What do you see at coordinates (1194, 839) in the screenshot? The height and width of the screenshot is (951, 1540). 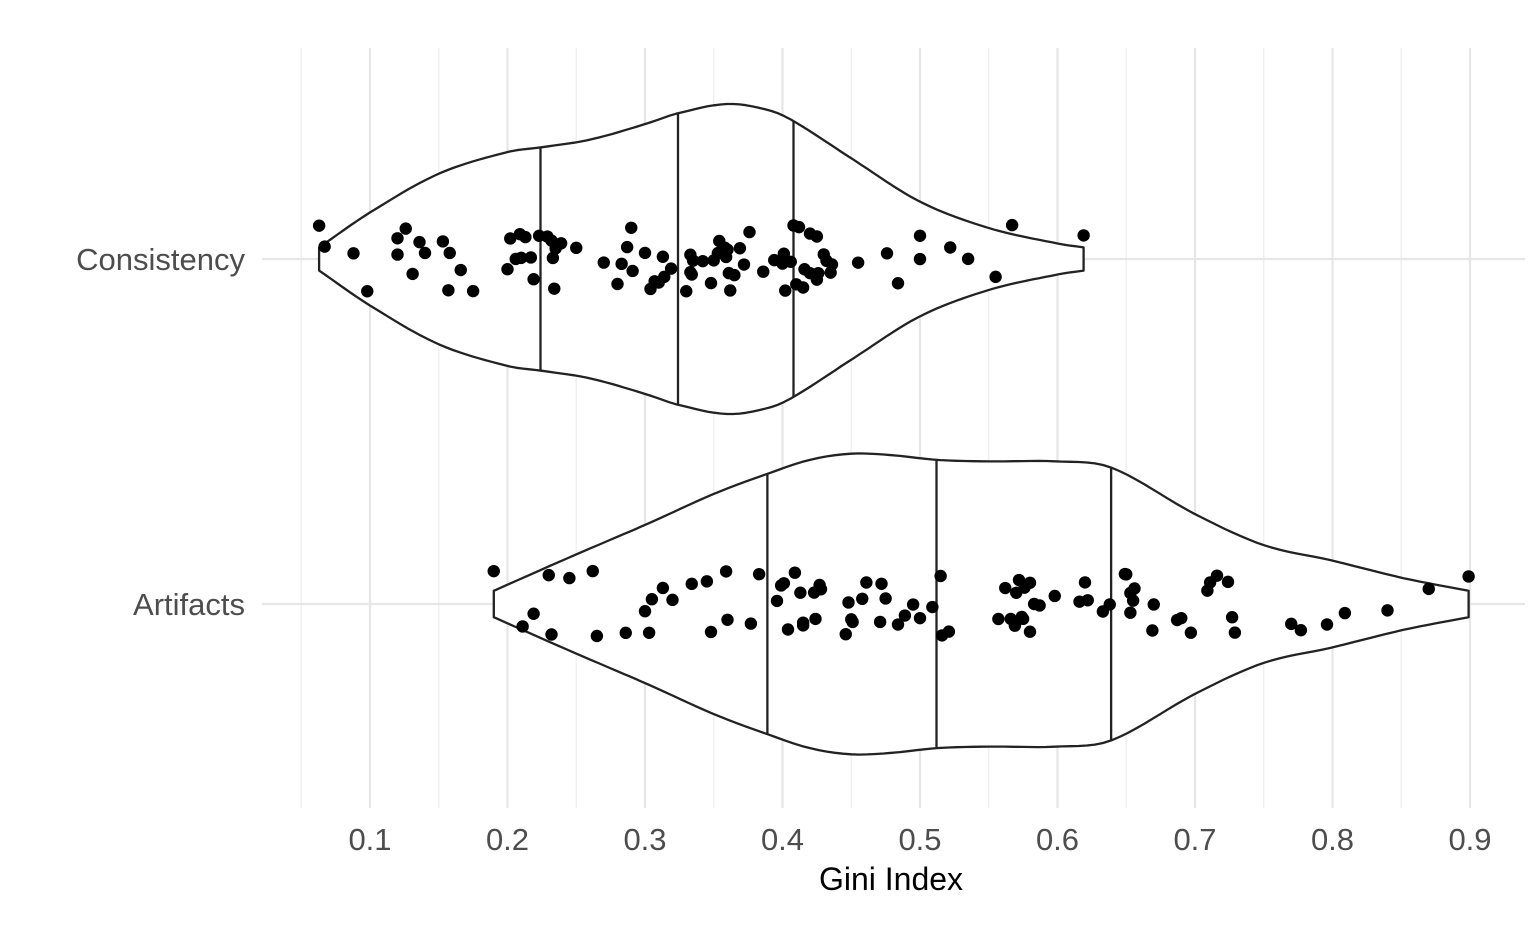 I see `x-tick-label: 0.7` at bounding box center [1194, 839].